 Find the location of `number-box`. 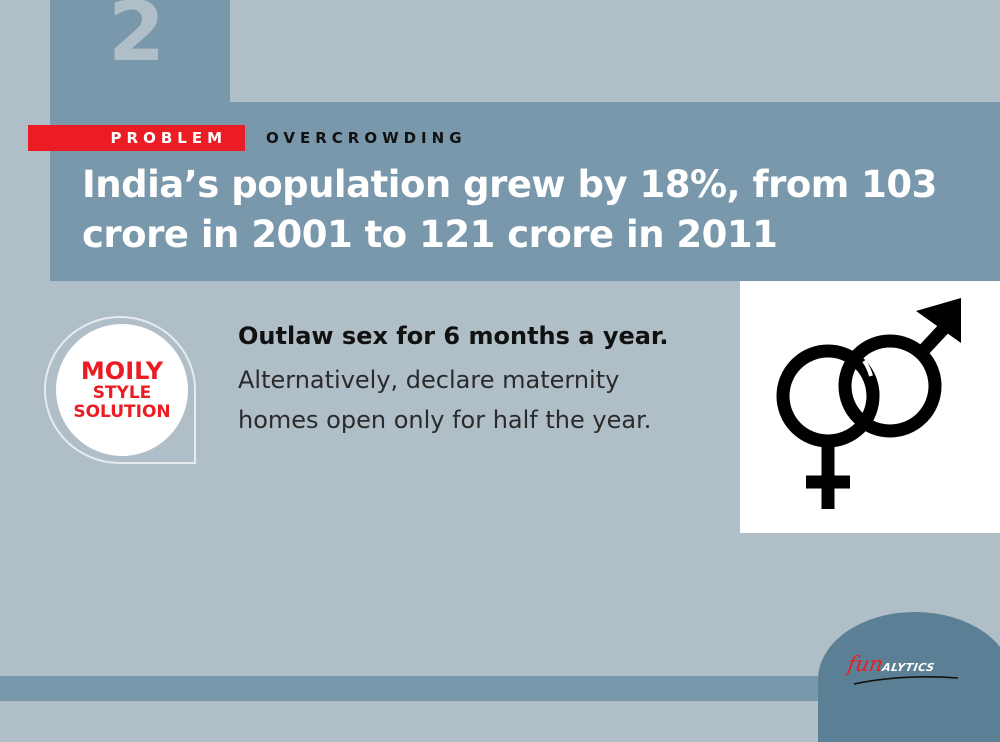

number-box is located at coordinates (140, 51).